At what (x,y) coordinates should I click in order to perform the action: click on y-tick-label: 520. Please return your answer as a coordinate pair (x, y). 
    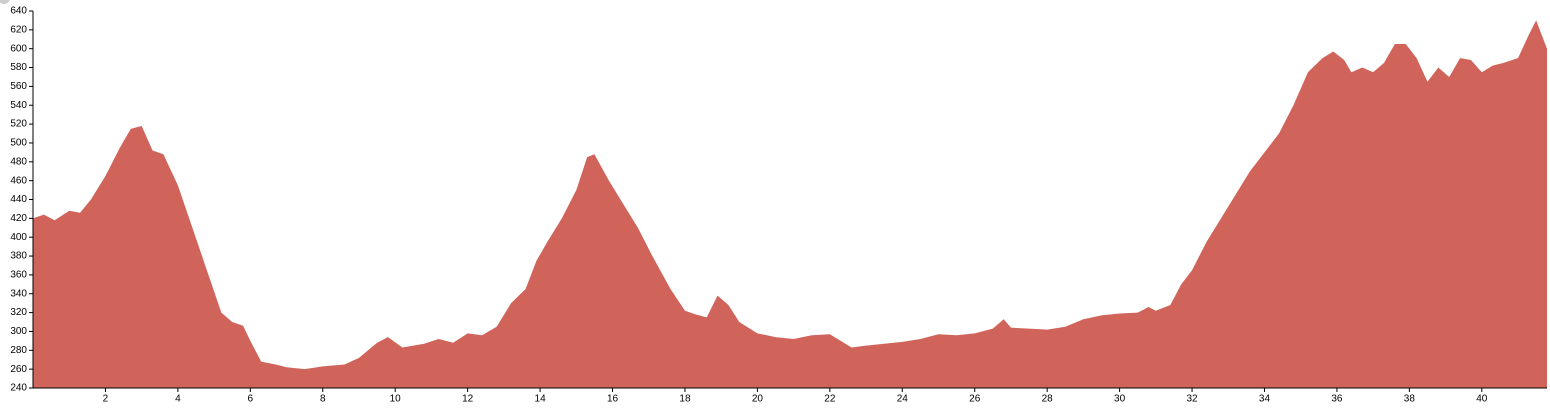
    Looking at the image, I should click on (18, 124).